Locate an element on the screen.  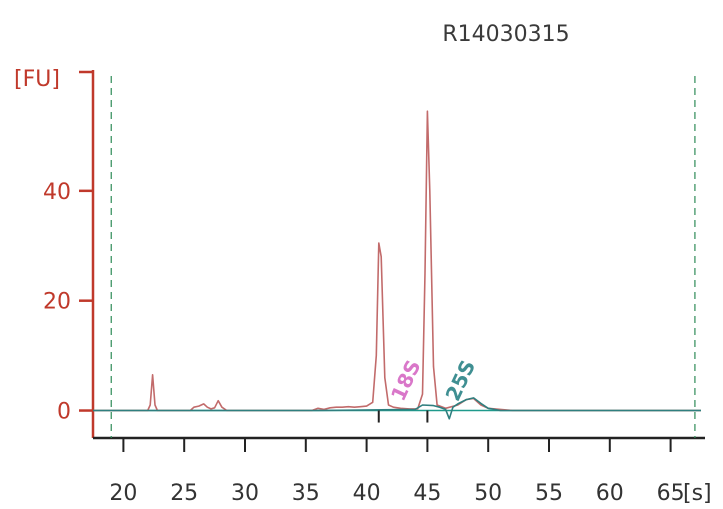
x-tick-label-30: 30 is located at coordinates (245, 493).